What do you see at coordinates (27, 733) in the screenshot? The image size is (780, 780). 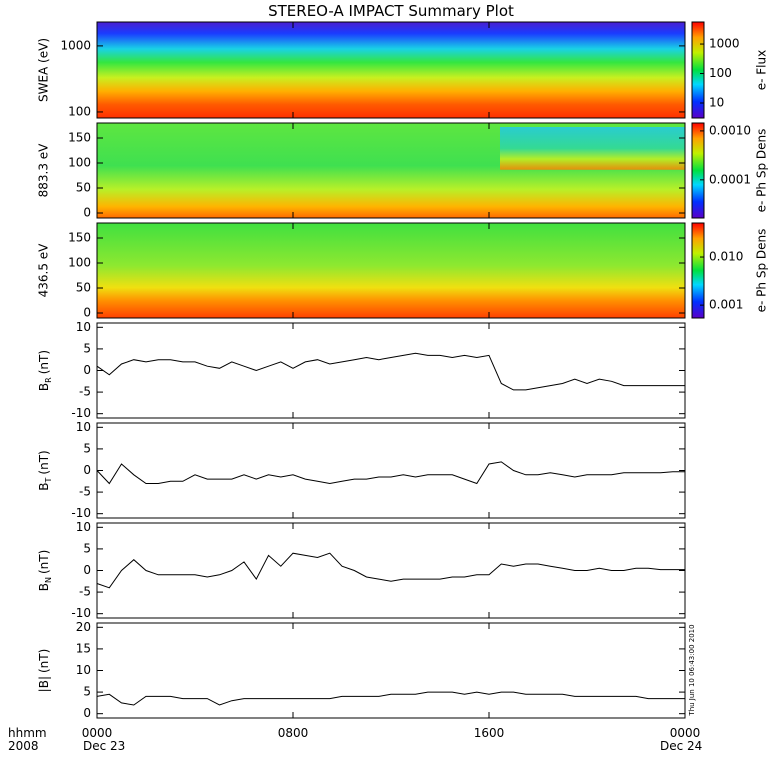 I see `x-row1-label: hhmm` at bounding box center [27, 733].